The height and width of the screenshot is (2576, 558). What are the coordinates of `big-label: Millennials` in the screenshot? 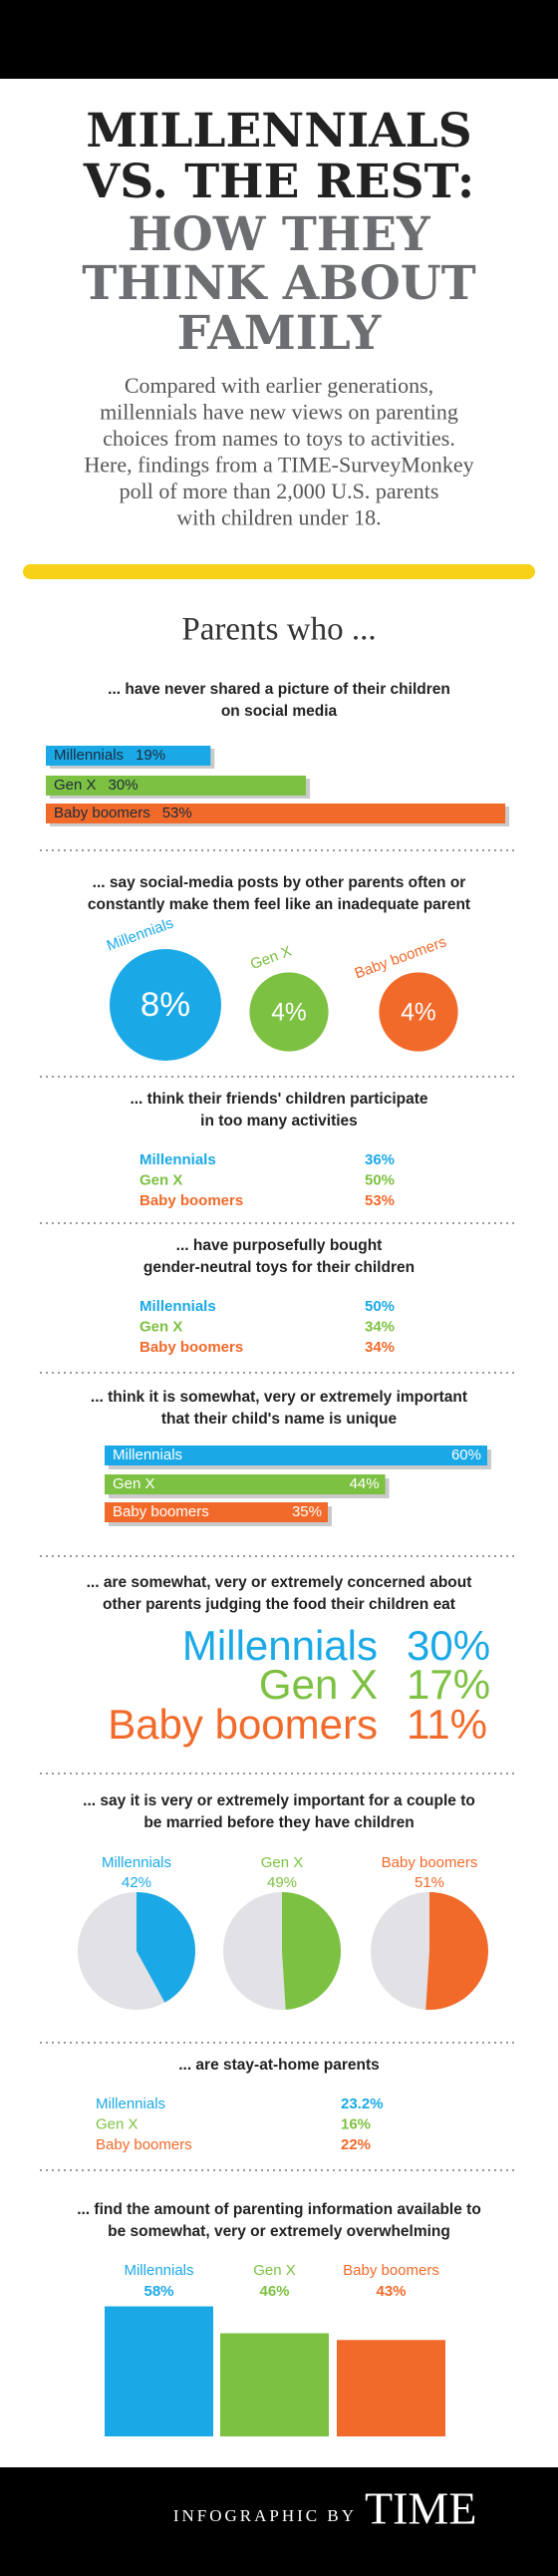 It's located at (280, 1645).